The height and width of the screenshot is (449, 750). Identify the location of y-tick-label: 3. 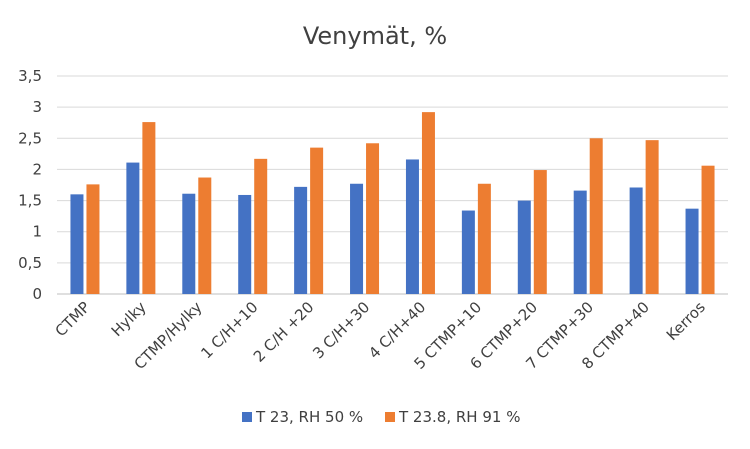
(37, 107).